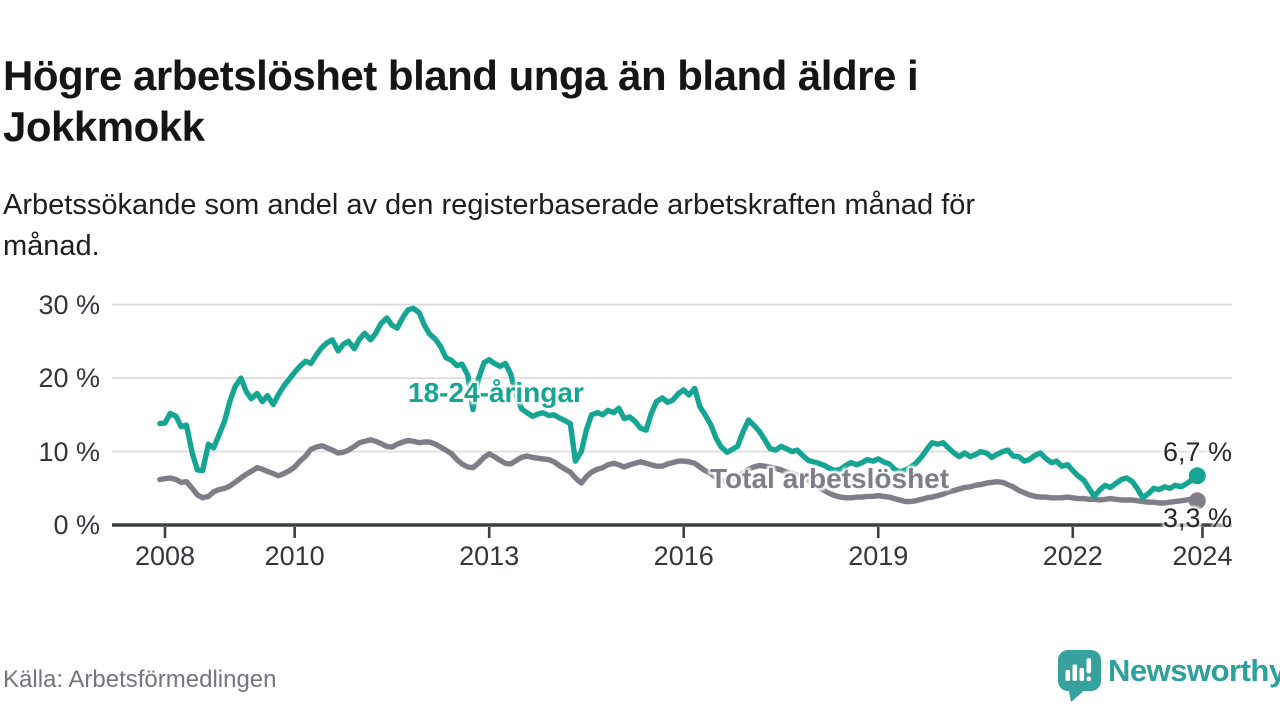 This screenshot has height=720, width=1280. I want to click on end-value-label-total: 3,3 %, so click(1197, 518).